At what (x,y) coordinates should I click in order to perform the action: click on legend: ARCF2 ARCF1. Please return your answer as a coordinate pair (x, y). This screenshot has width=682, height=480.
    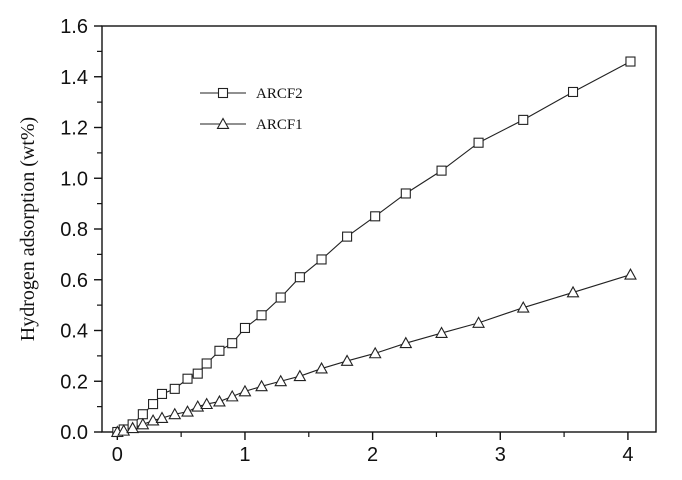
    Looking at the image, I should click on (251, 109).